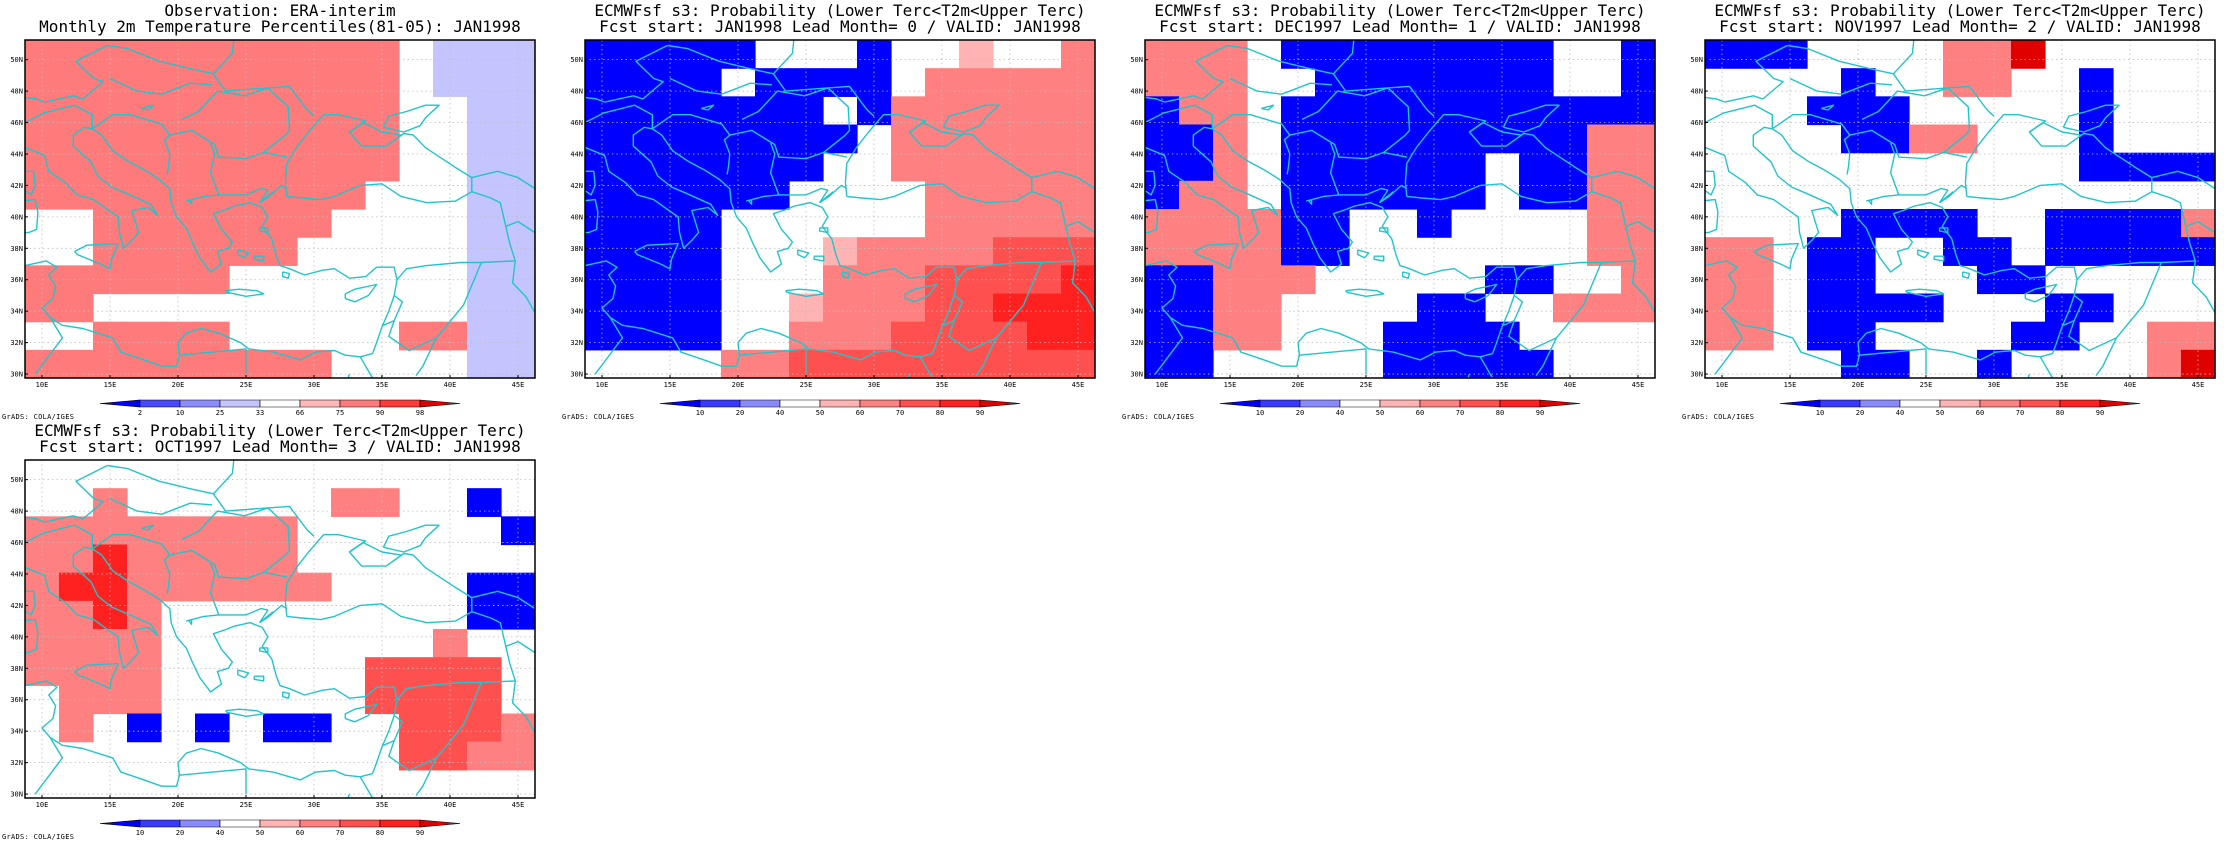  I want to click on lat-tick-label: 48N, so click(576, 92).